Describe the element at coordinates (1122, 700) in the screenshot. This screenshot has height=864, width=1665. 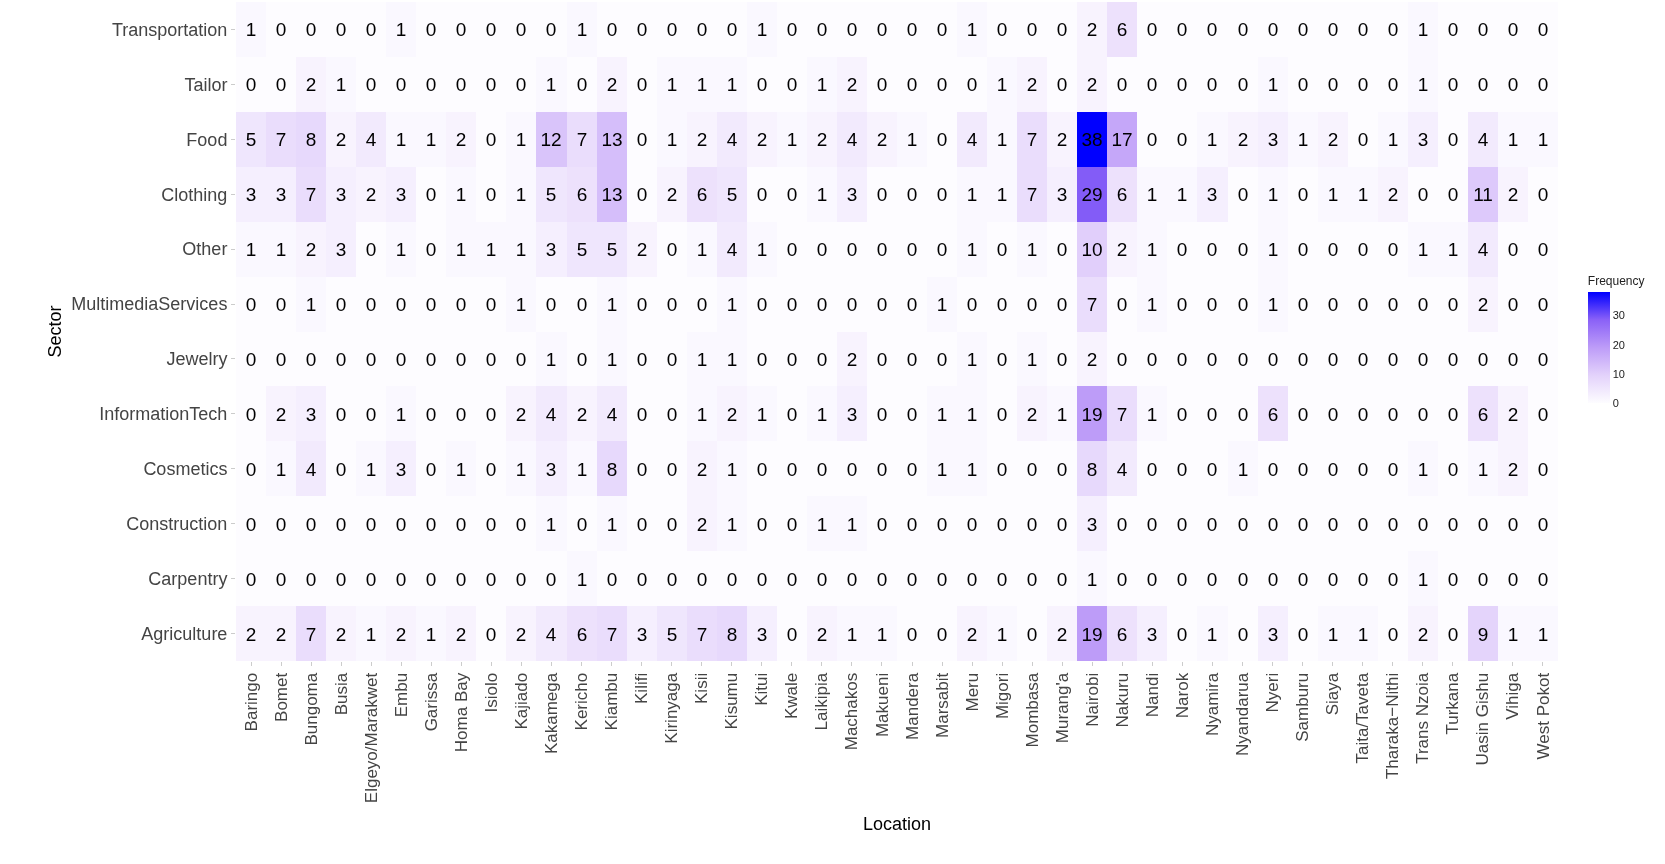
I see `x-tick-label: Nakuru` at that location.